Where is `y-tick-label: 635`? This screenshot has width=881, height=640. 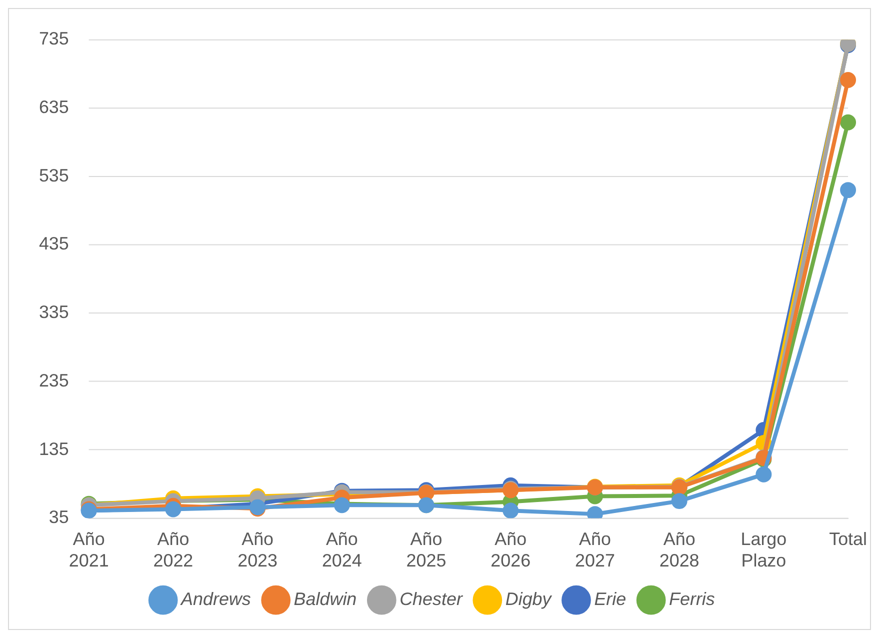 y-tick-label: 635 is located at coordinates (53, 107).